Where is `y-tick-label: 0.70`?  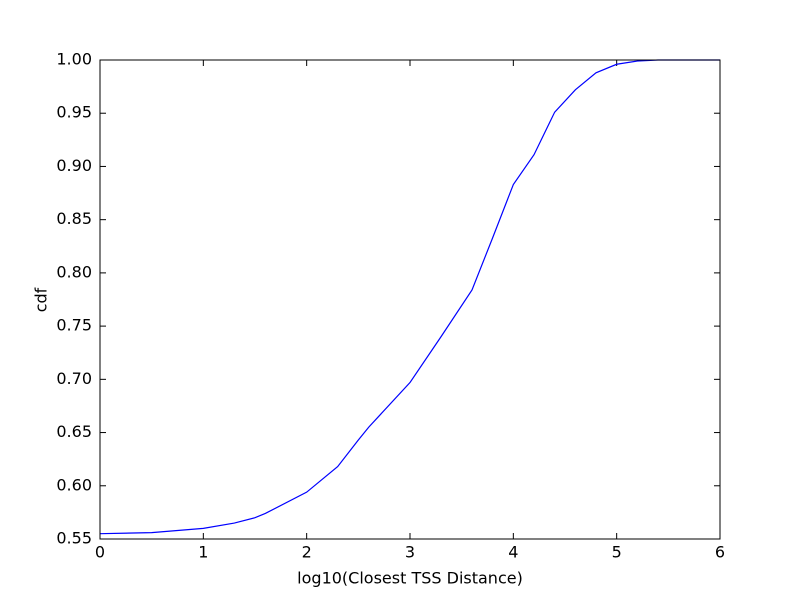 y-tick-label: 0.70 is located at coordinates (74, 378).